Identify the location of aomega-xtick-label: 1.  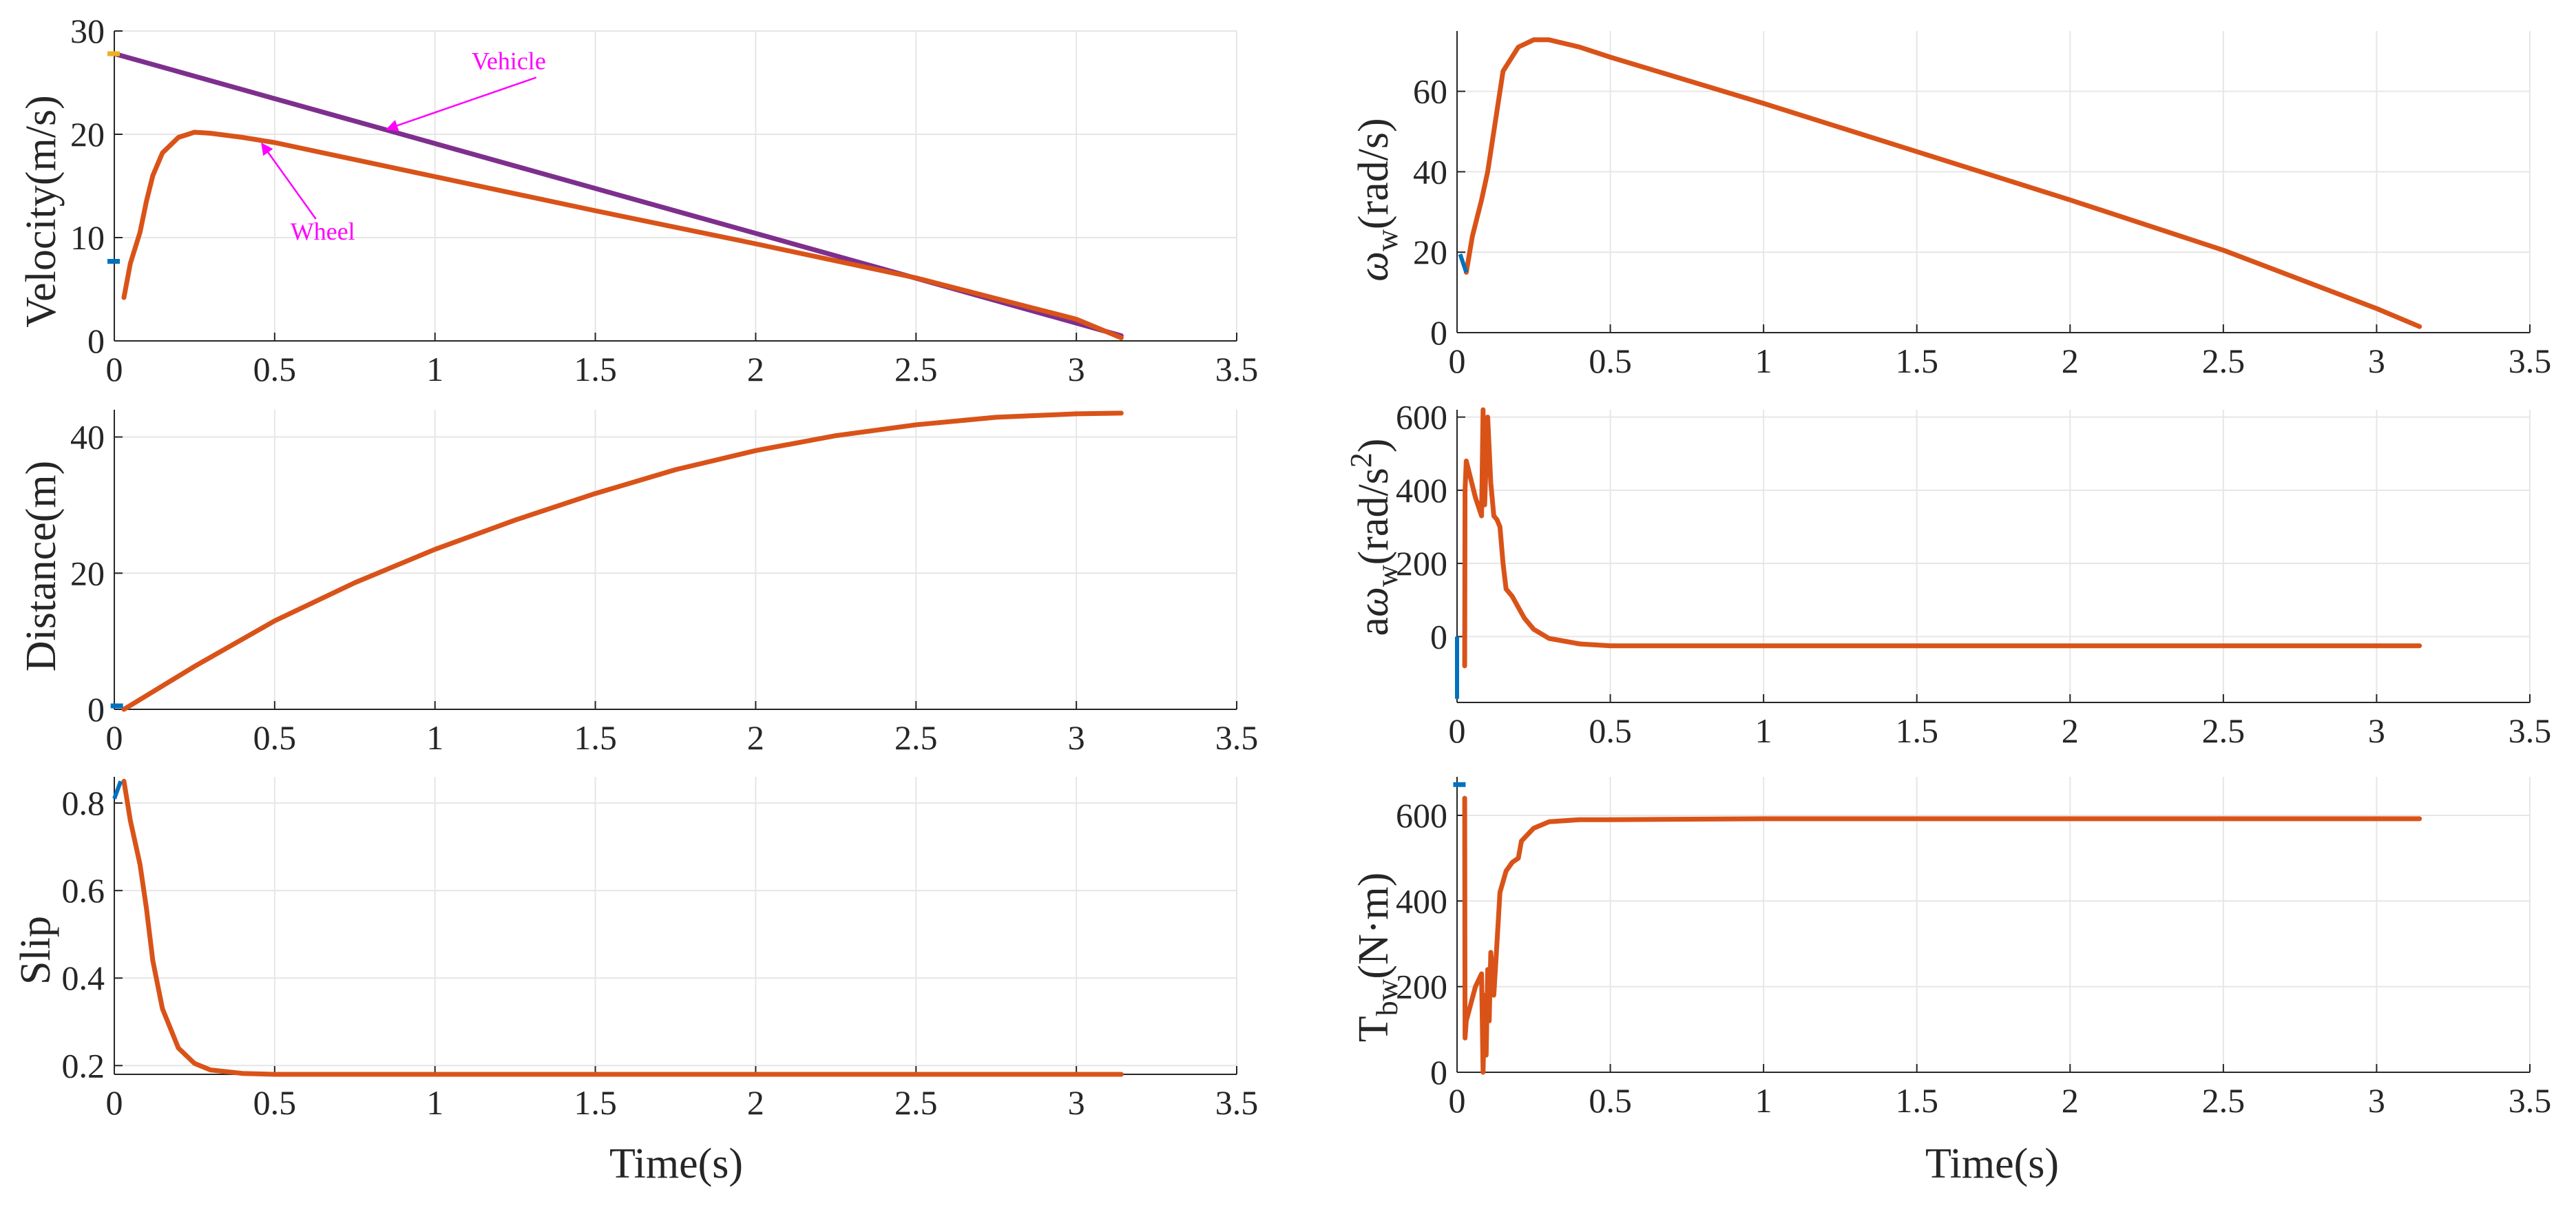
(1763, 730).